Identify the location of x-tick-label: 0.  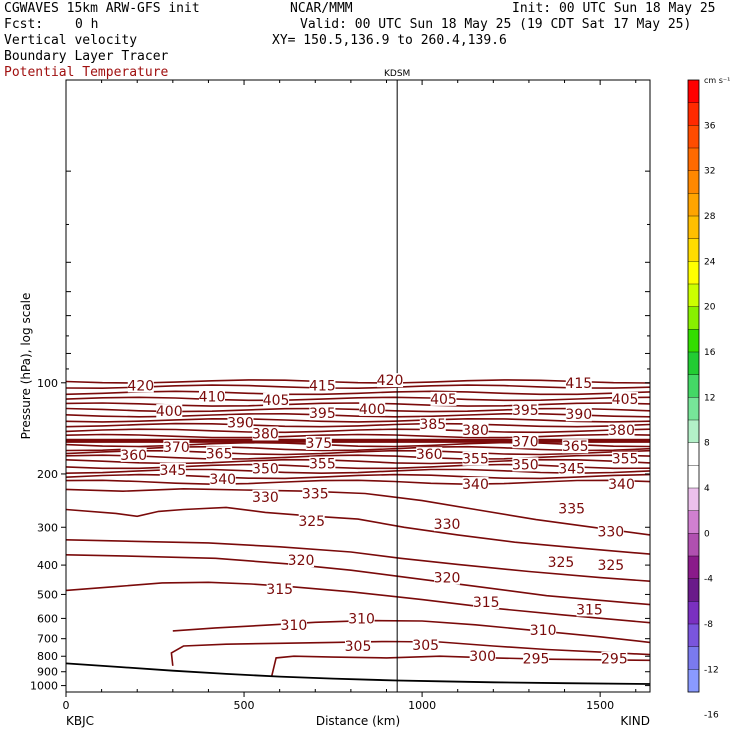
(66, 705).